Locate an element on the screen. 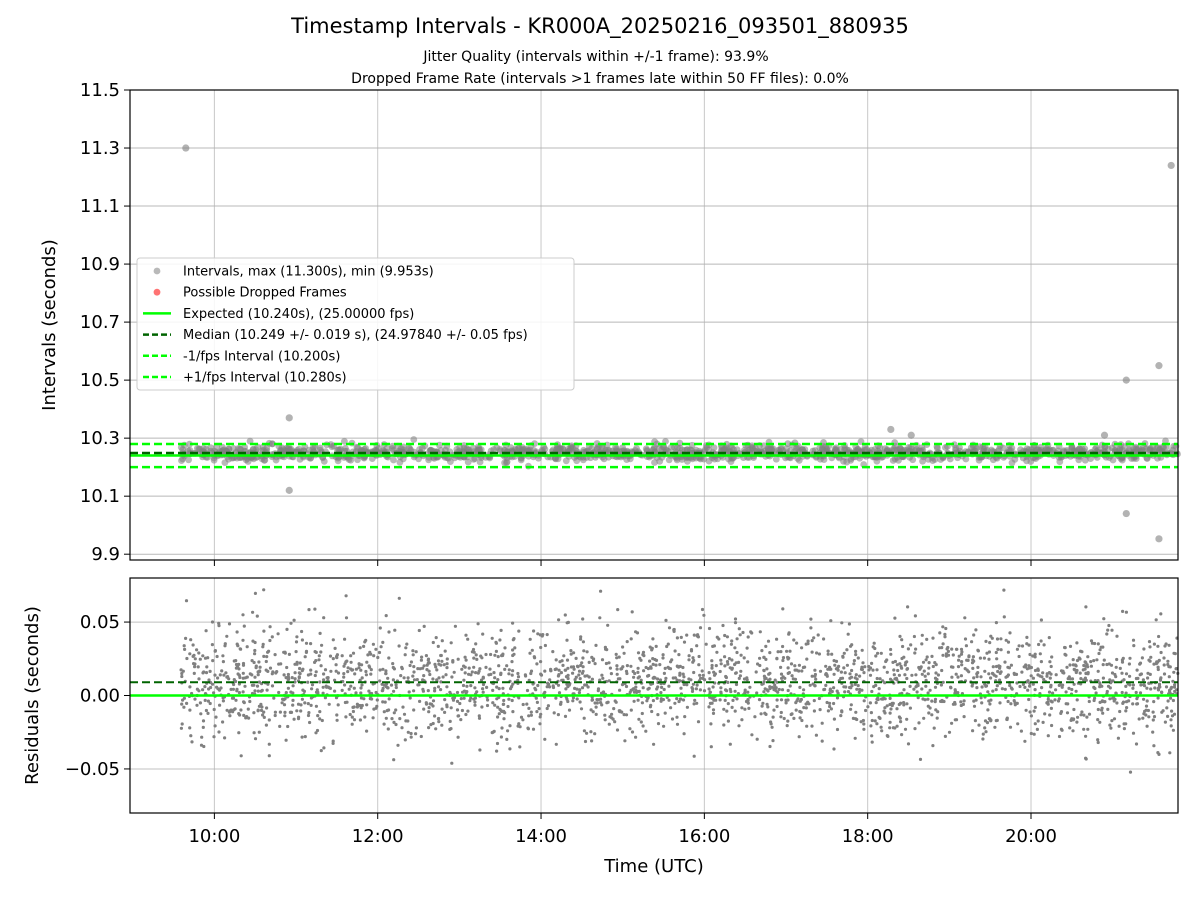 This screenshot has height=900, width=1200. intervals-y-tick-label: 11.1 is located at coordinates (100, 206).